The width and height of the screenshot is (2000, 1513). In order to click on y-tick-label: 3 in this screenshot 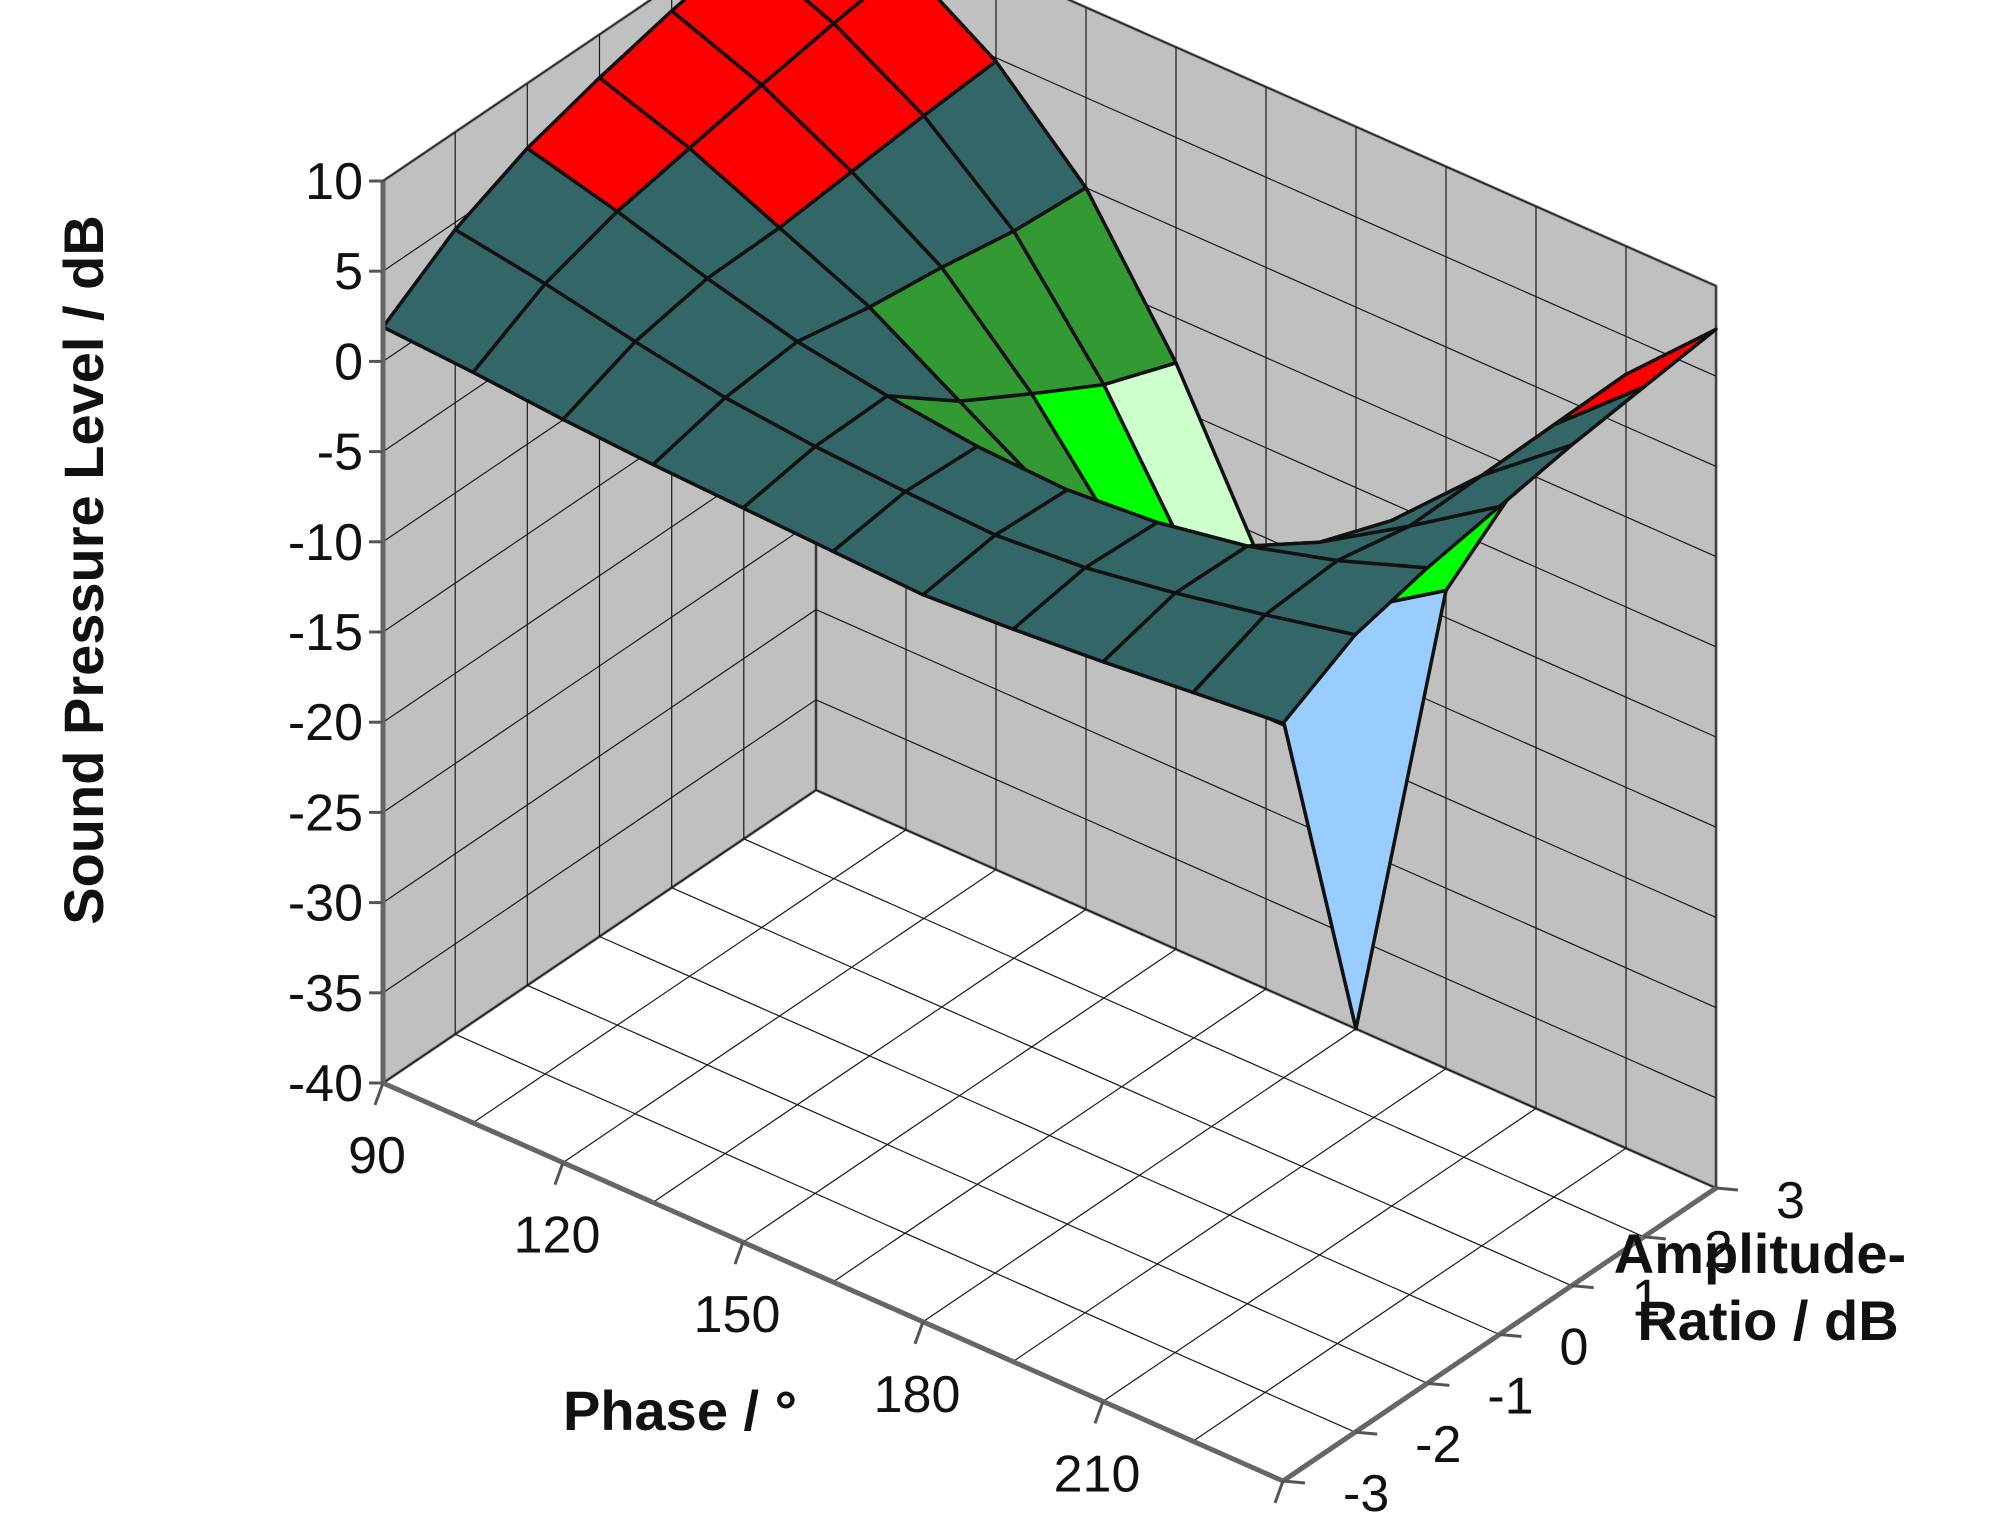, I will do `click(1790, 1201)`.